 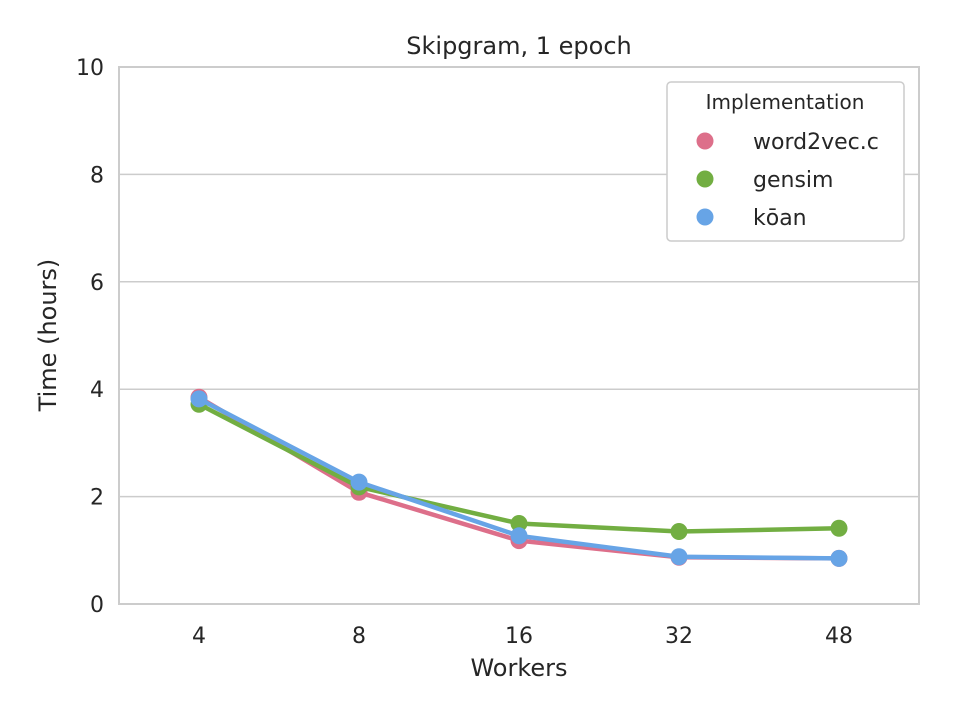 What do you see at coordinates (793, 180) in the screenshot?
I see `legend-label: gensim` at bounding box center [793, 180].